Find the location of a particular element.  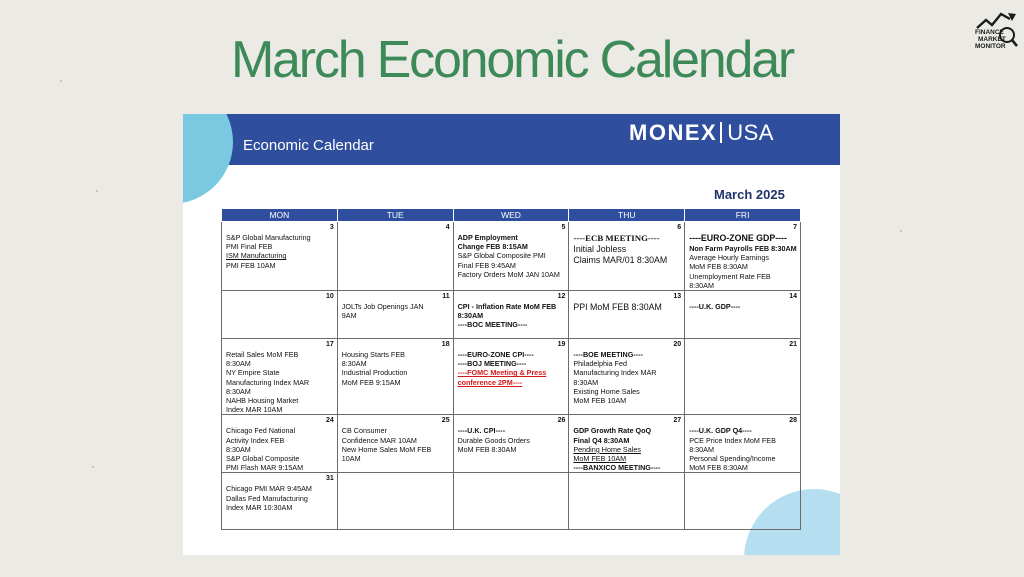

event-line: Chicago PMI MAR 9:45AM is located at coordinates (269, 489).